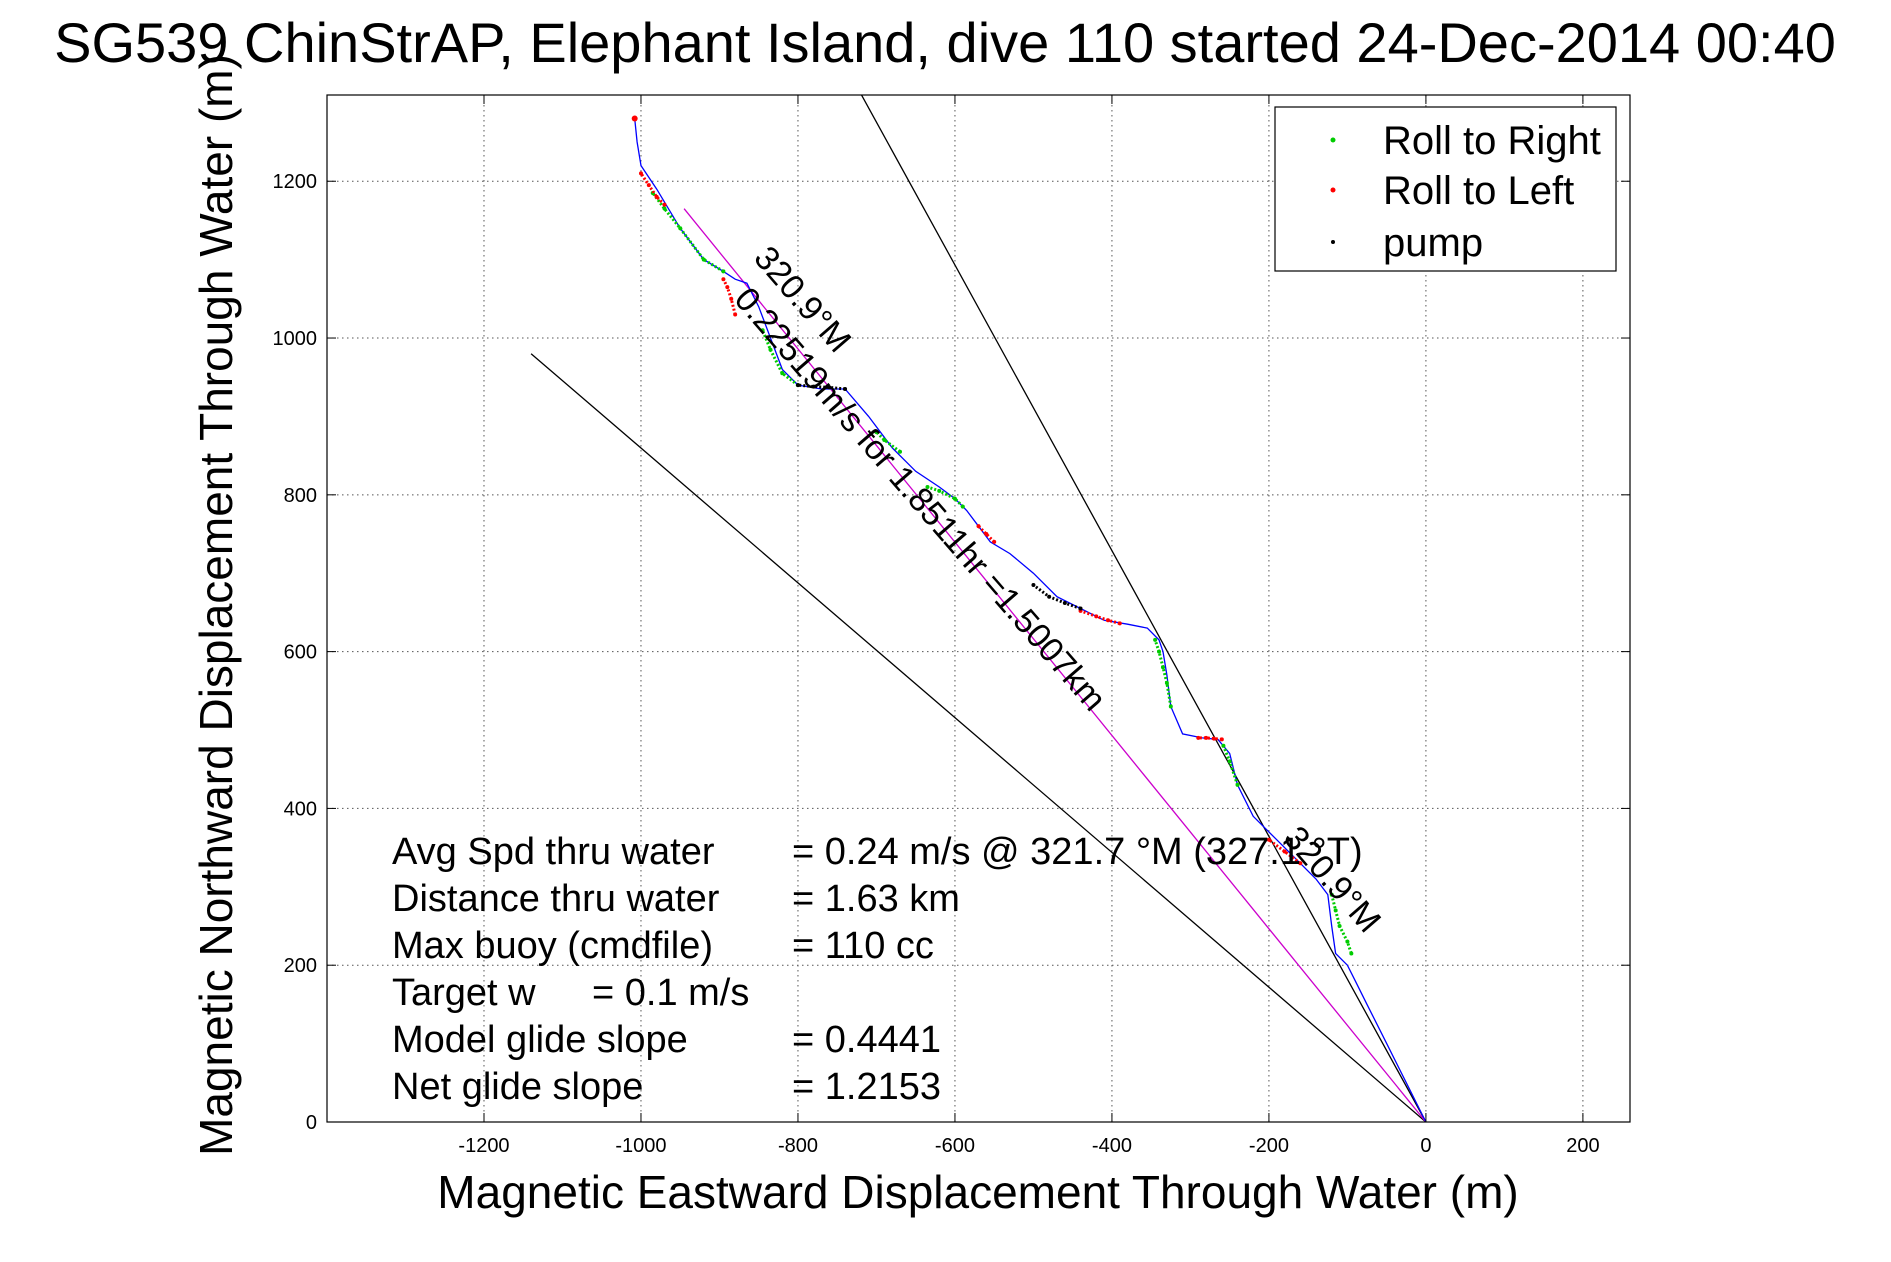 This screenshot has width=1891, height=1262. I want to click on y-tick-label: 1000, so click(295, 339).